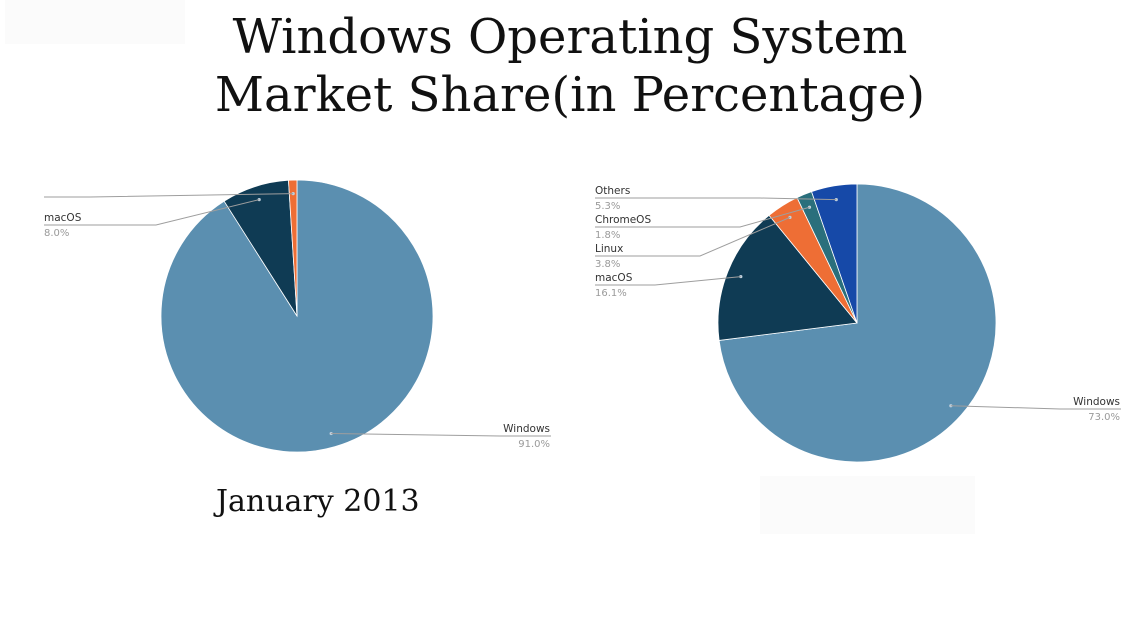 The image size is (1140, 642). What do you see at coordinates (834, 253) in the screenshot?
I see `pie-slice-others` at bounding box center [834, 253].